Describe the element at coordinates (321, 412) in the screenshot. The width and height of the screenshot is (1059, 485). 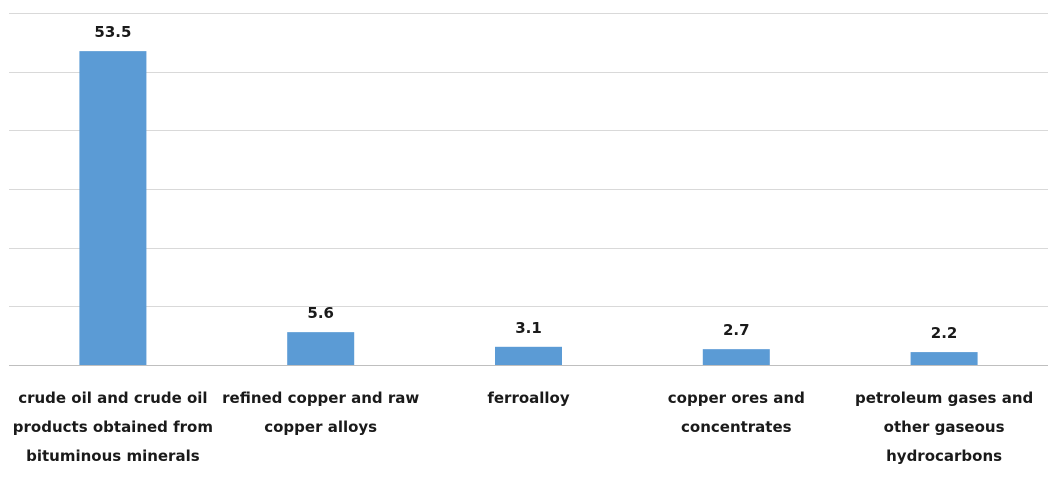
I see `category-label: refined copper and raw copper alloys` at that location.